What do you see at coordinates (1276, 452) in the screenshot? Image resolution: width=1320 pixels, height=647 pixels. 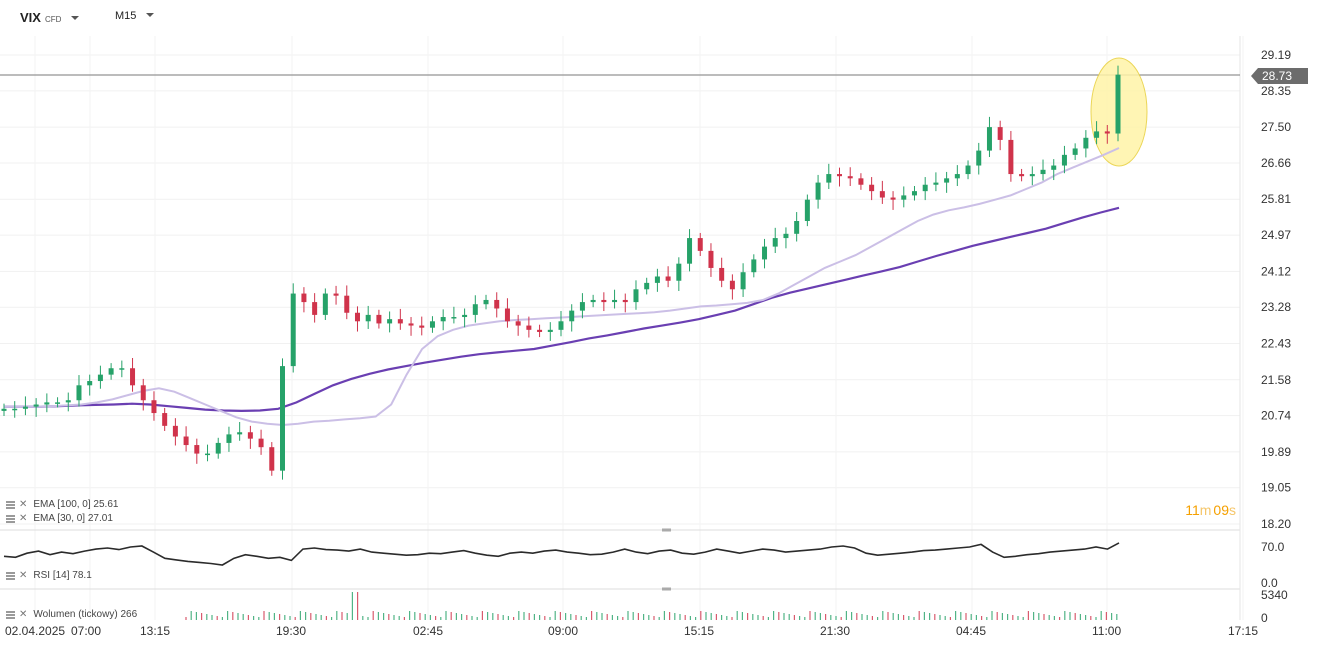 I see `price-tick-label: 19.89` at bounding box center [1276, 452].